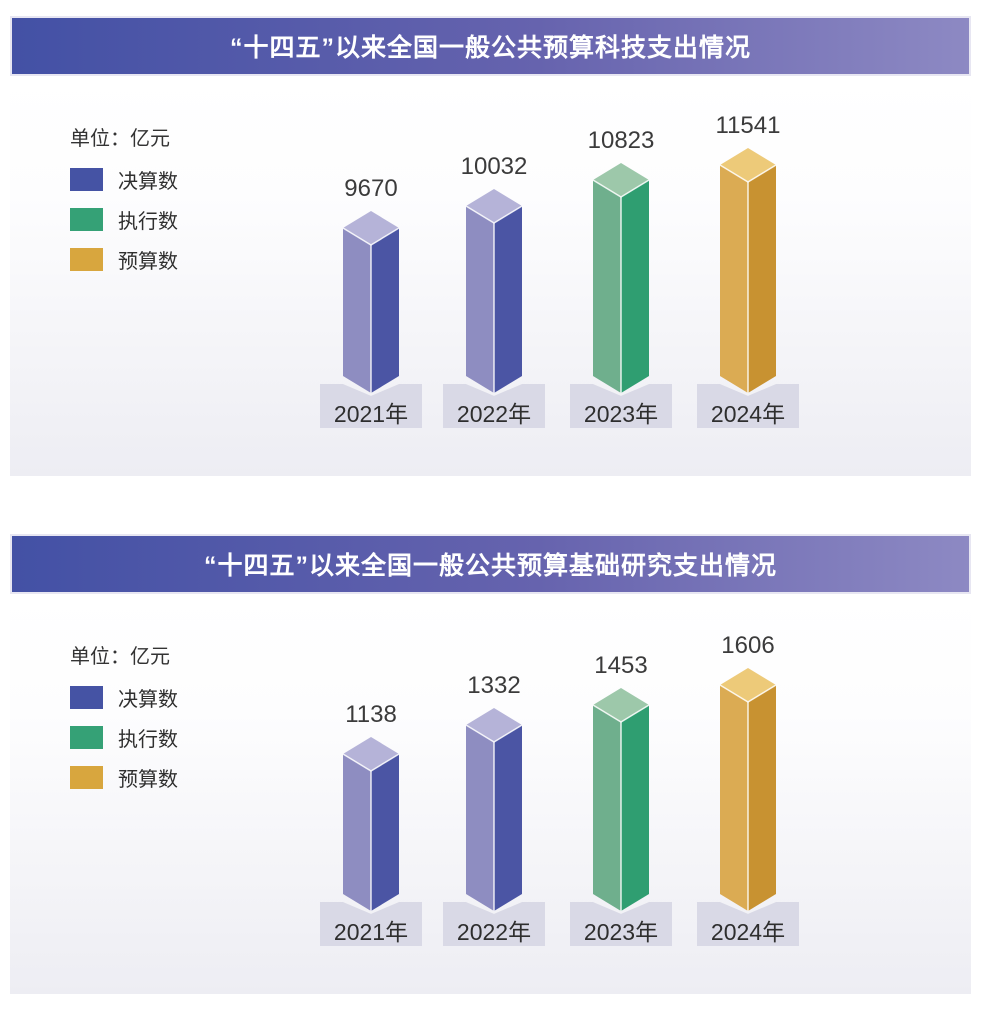 Image resolution: width=981 pixels, height=1009 pixels. What do you see at coordinates (748, 645) in the screenshot?
I see `bar-value-label-2024年: 1606` at bounding box center [748, 645].